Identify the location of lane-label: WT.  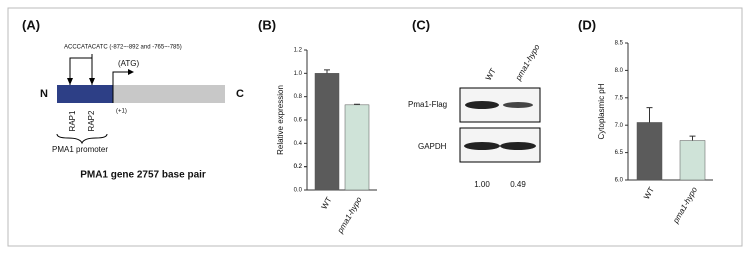
(491, 74).